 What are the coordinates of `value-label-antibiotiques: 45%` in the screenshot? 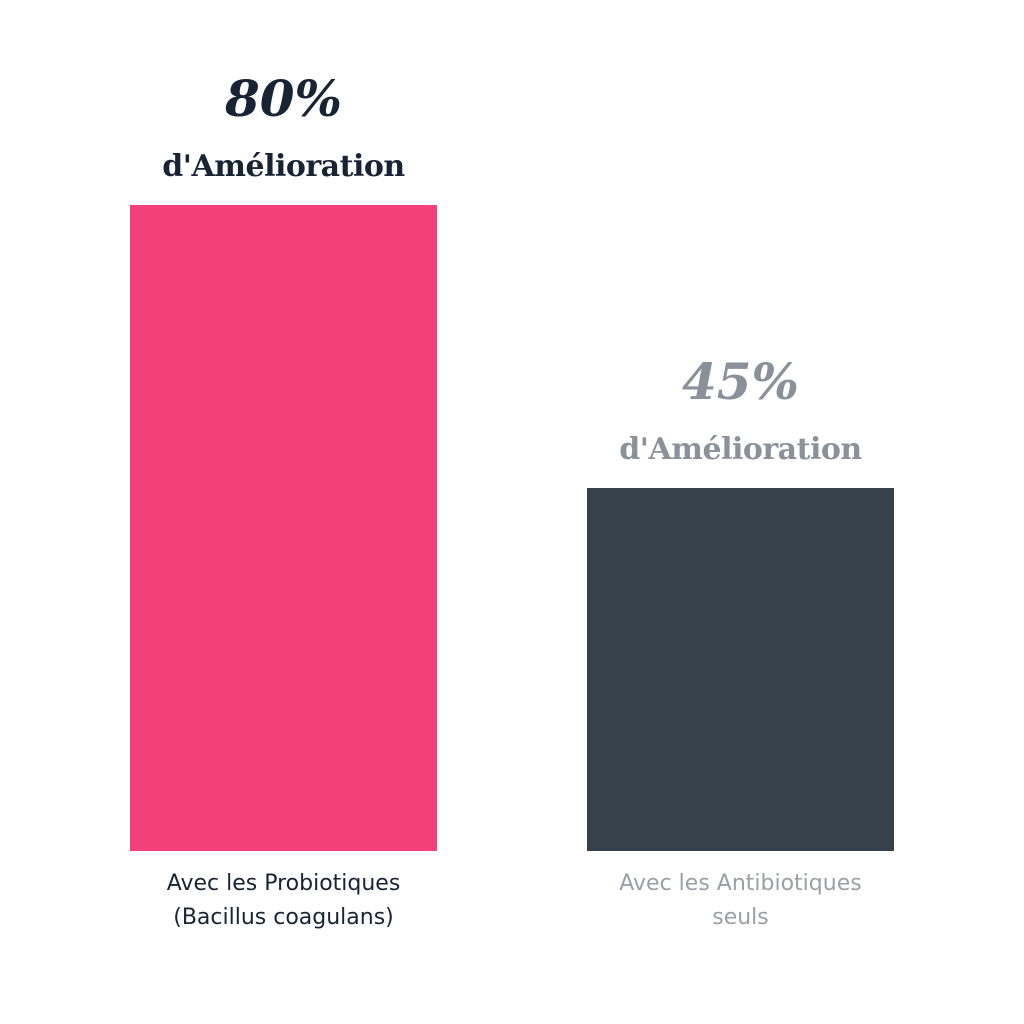 It's located at (740, 381).